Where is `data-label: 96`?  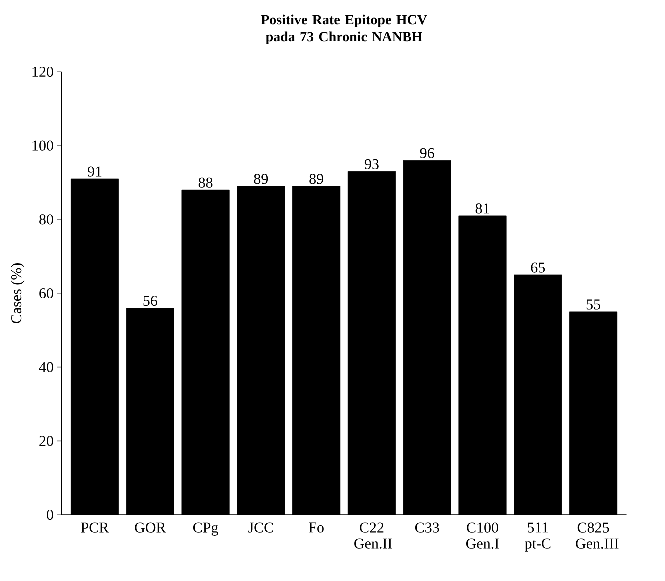
data-label: 96 is located at coordinates (427, 153).